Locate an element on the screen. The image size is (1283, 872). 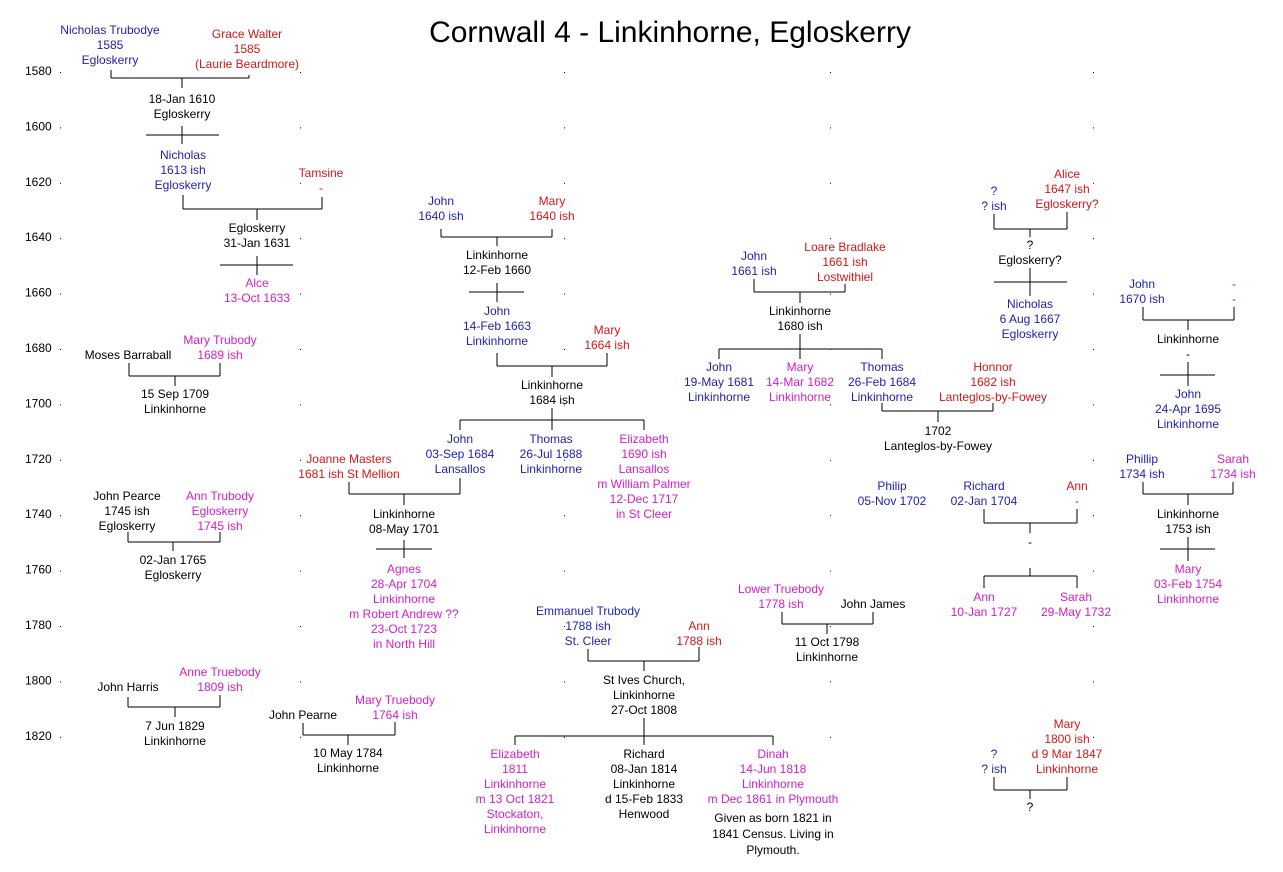
person-line: Thomas is located at coordinates (550, 439).